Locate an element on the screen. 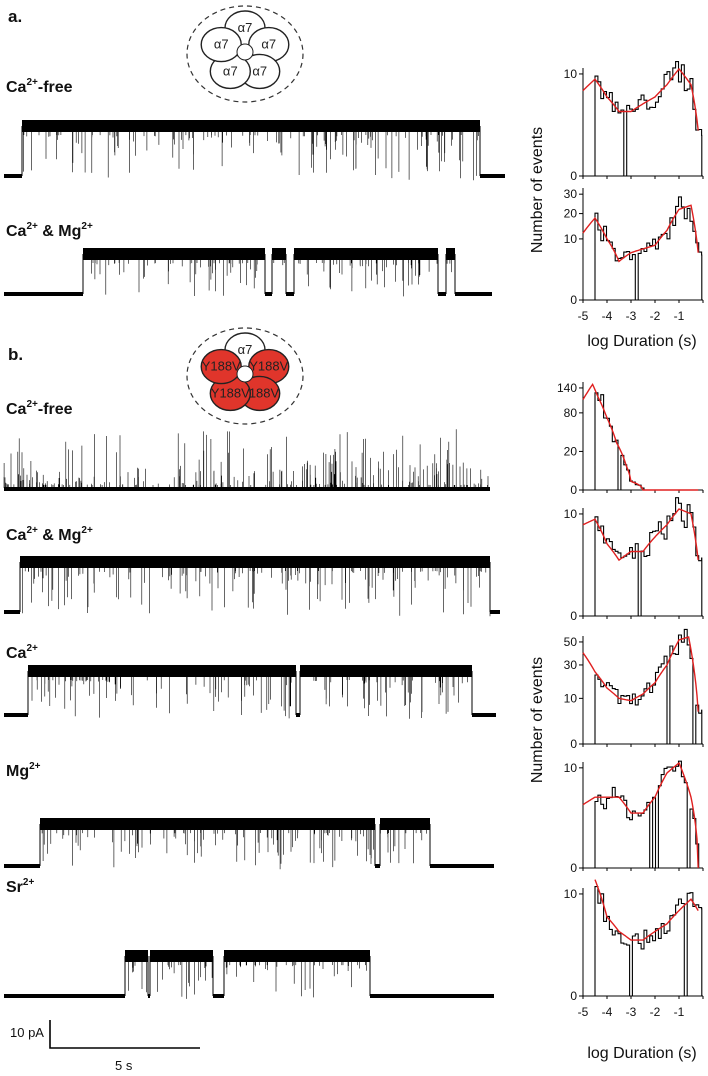  pore is located at coordinates (245, 374).